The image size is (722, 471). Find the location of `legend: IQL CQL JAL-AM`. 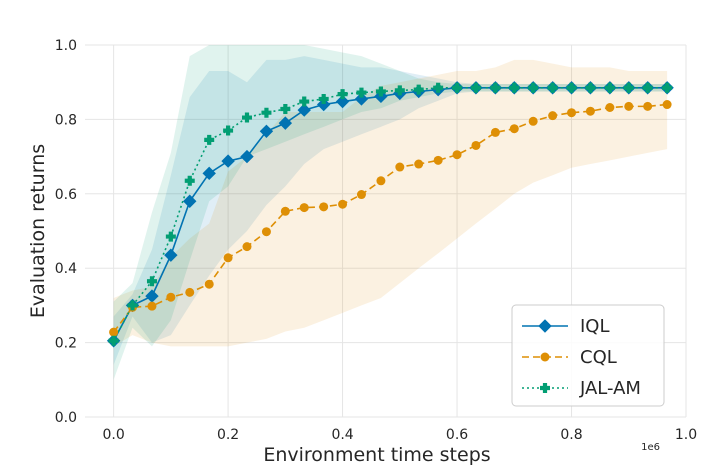

legend: IQL CQL JAL-AM is located at coordinates (588, 355).